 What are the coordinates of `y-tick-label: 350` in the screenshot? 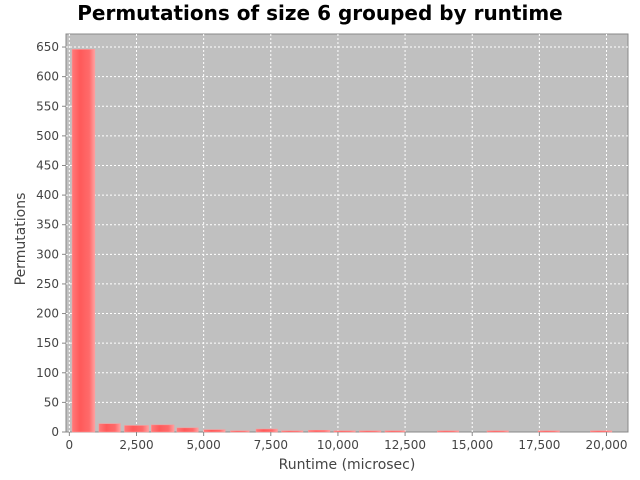 It's located at (47, 225).